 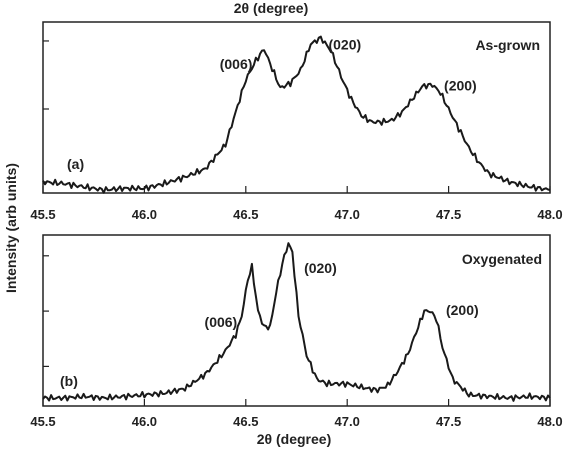 I want to click on panel-a-peak-labels: (006) (020) (200), so click(x=348, y=65).